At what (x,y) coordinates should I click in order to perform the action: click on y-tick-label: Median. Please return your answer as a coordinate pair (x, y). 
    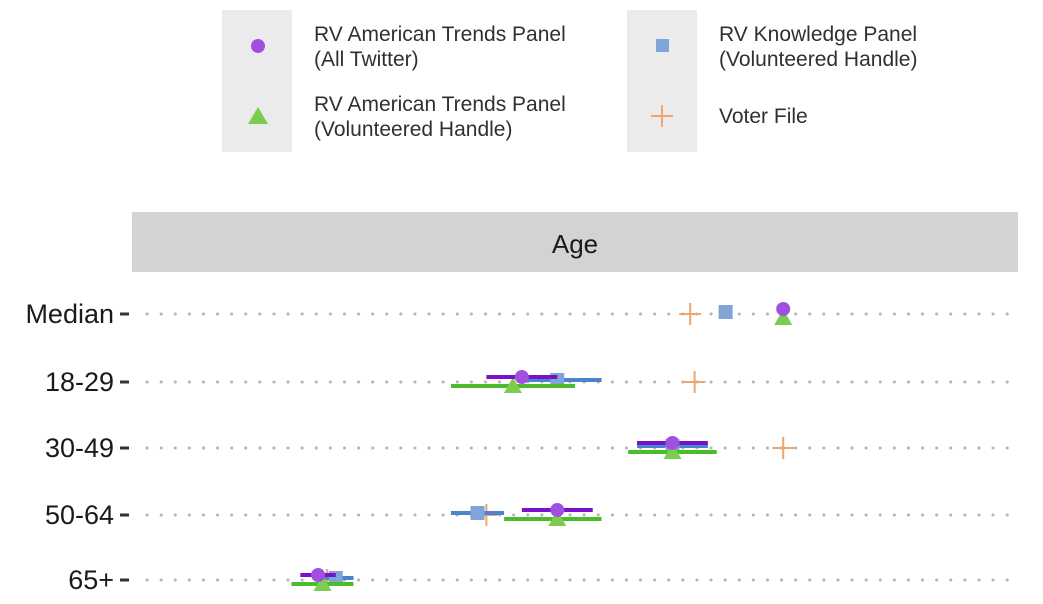
    Looking at the image, I should click on (69, 314).